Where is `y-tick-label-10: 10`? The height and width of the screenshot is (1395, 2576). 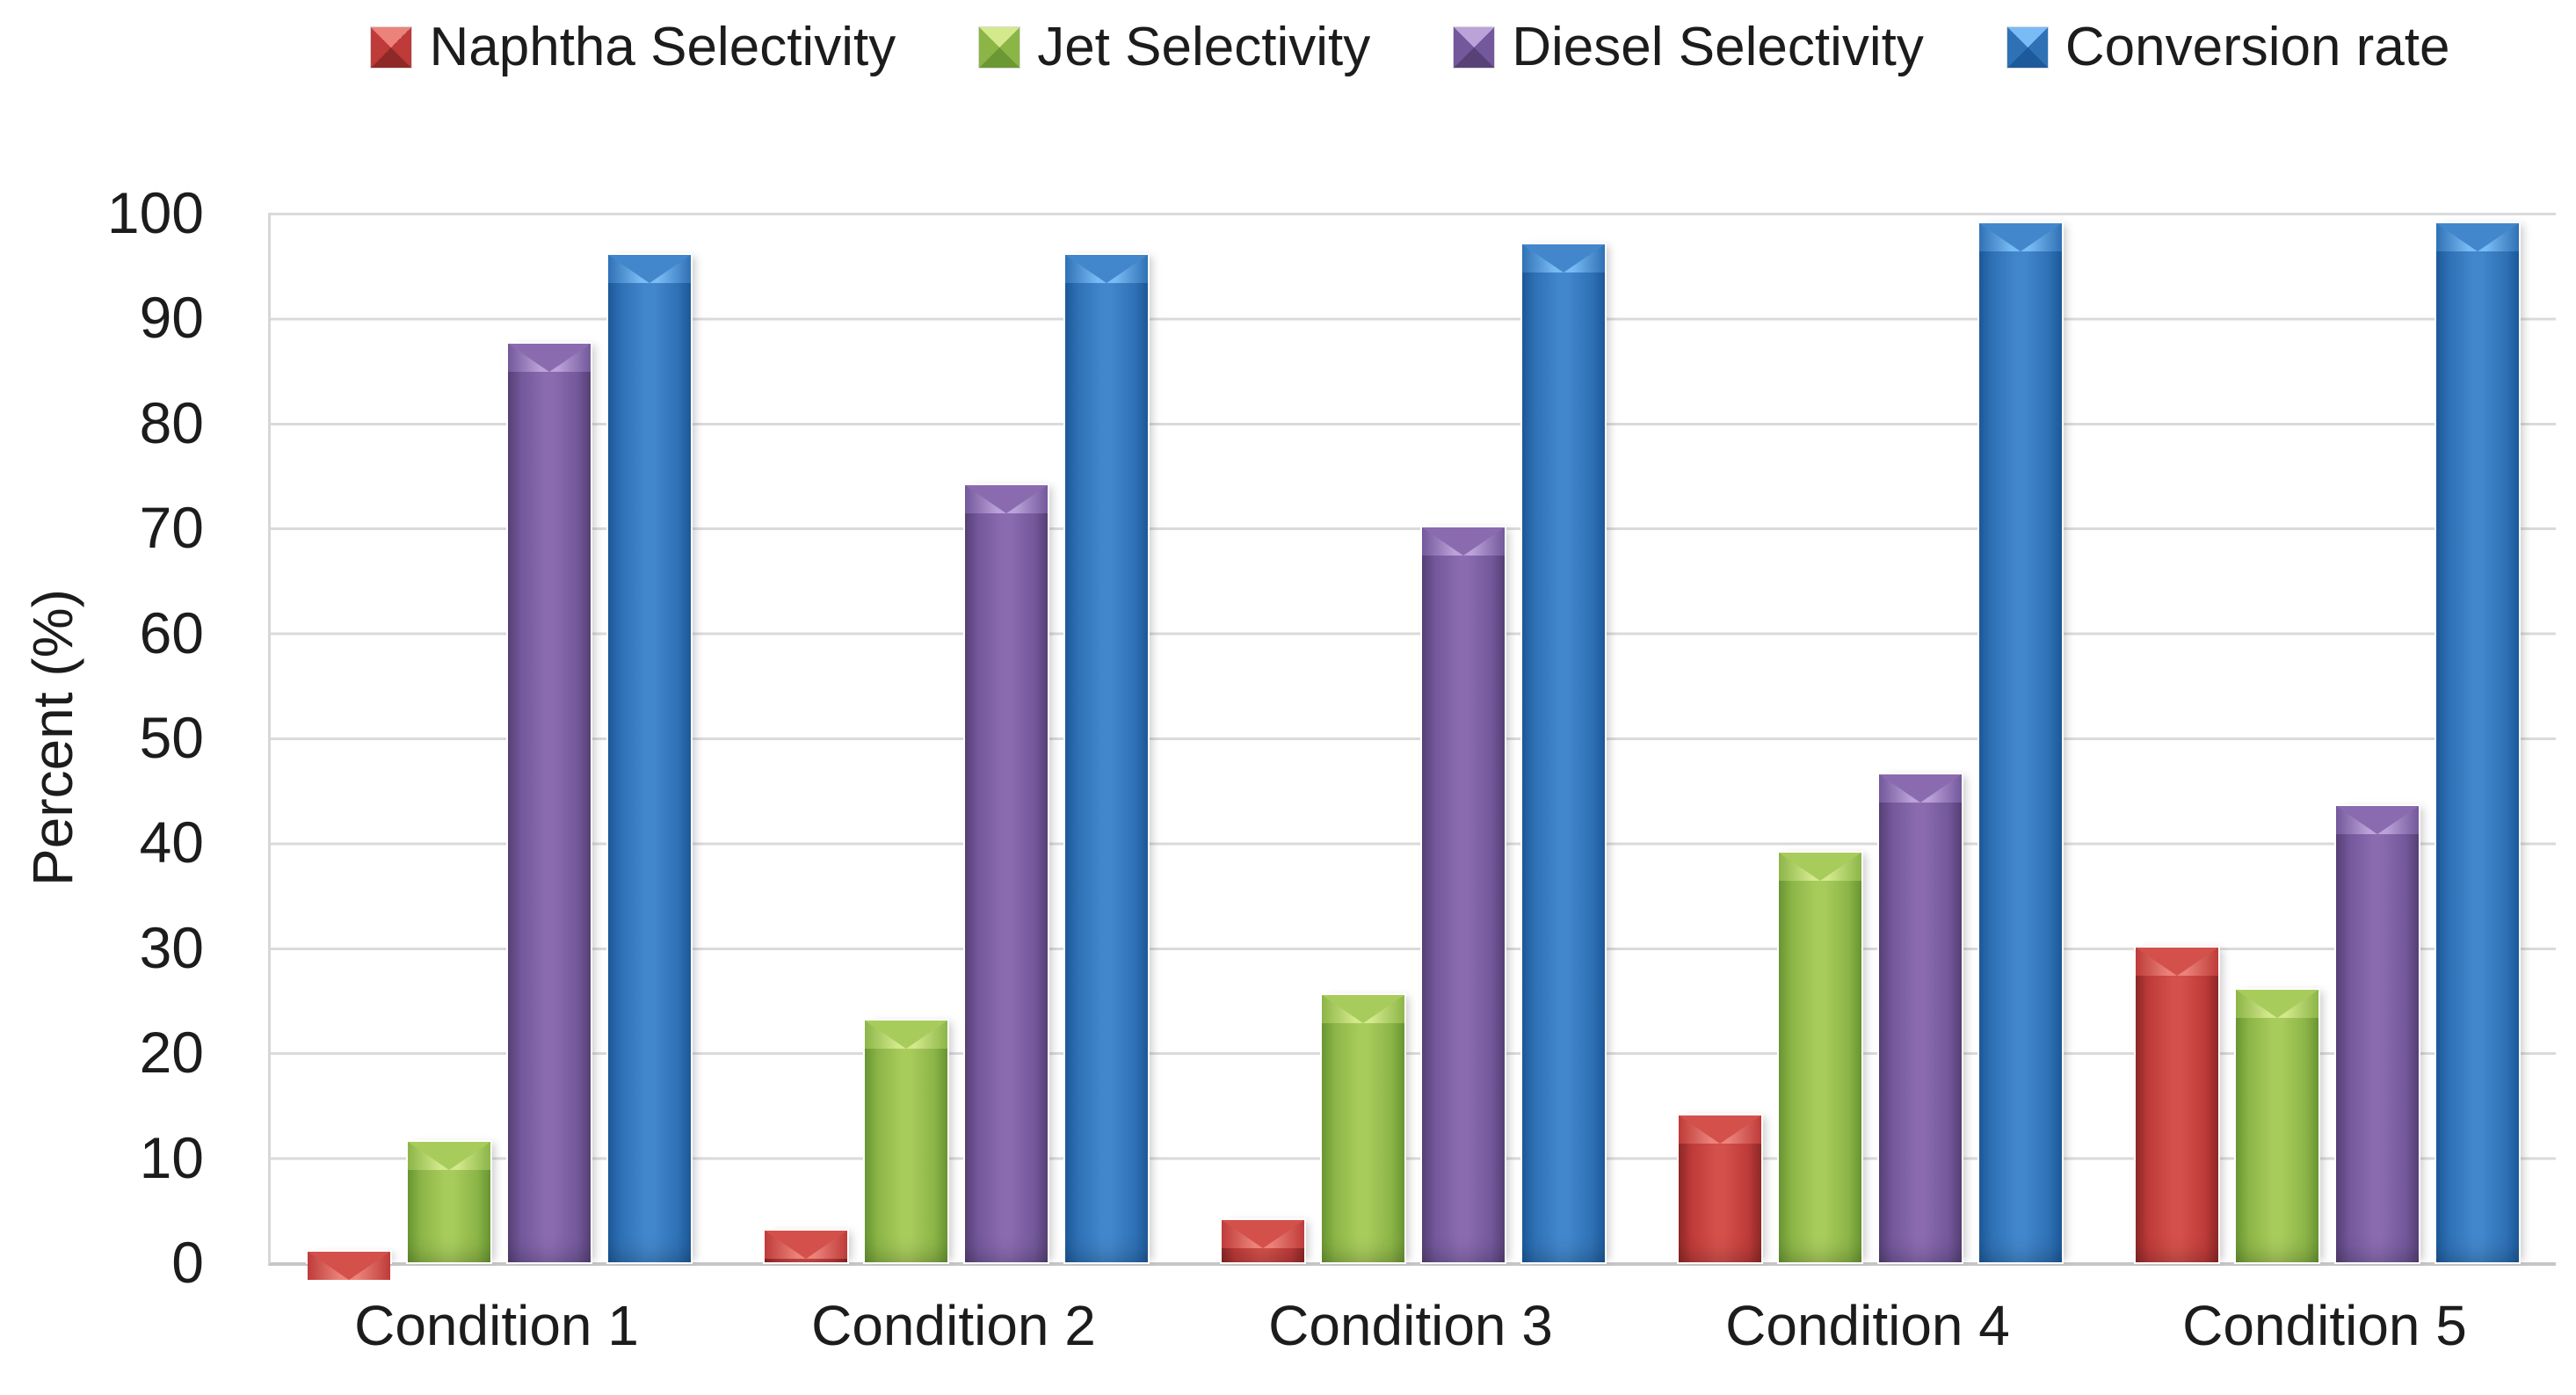
y-tick-label-10: 10 is located at coordinates (171, 1157).